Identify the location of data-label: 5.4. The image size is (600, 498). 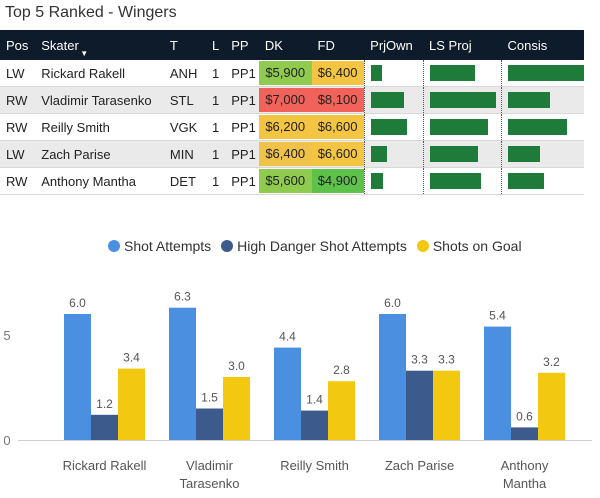
(497, 316).